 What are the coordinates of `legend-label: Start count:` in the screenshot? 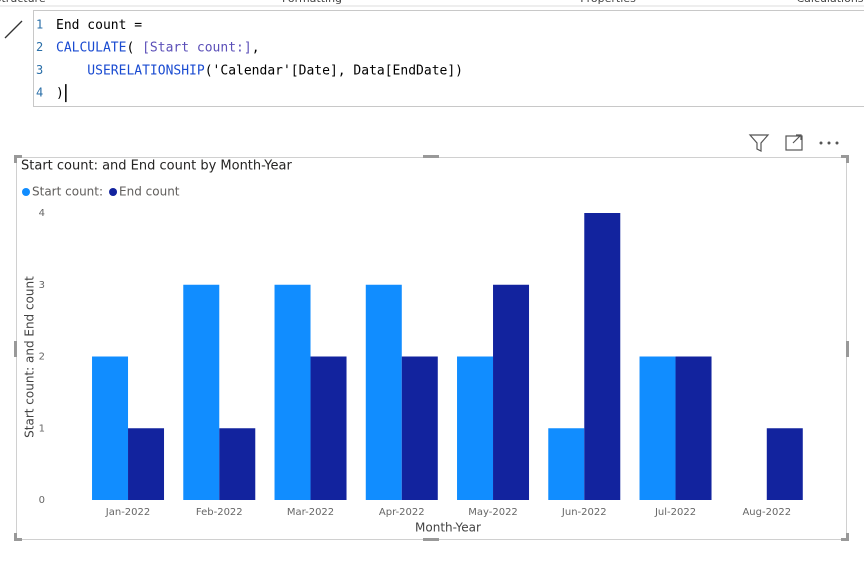 It's located at (67, 192).